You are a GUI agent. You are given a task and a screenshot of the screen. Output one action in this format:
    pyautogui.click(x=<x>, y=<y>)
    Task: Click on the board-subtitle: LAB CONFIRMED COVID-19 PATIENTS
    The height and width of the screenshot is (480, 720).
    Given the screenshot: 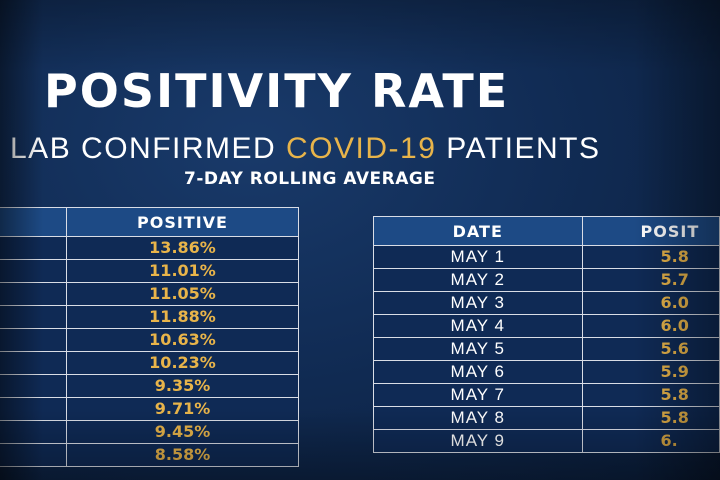 What is the action you would take?
    pyautogui.click(x=305, y=149)
    